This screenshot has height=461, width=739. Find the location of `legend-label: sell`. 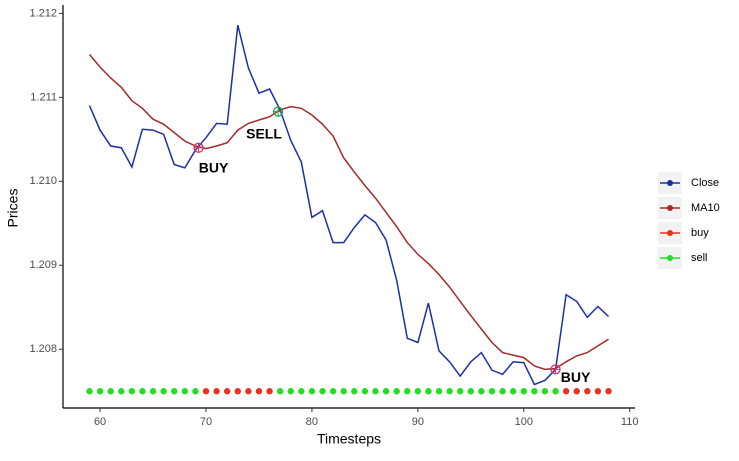

legend-label: sell is located at coordinates (699, 258).